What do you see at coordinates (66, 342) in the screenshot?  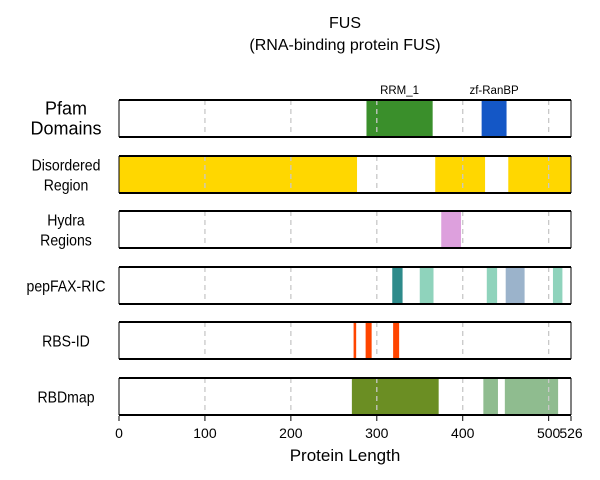 I see `track-4-label-line-0: RBS-ID` at bounding box center [66, 342].